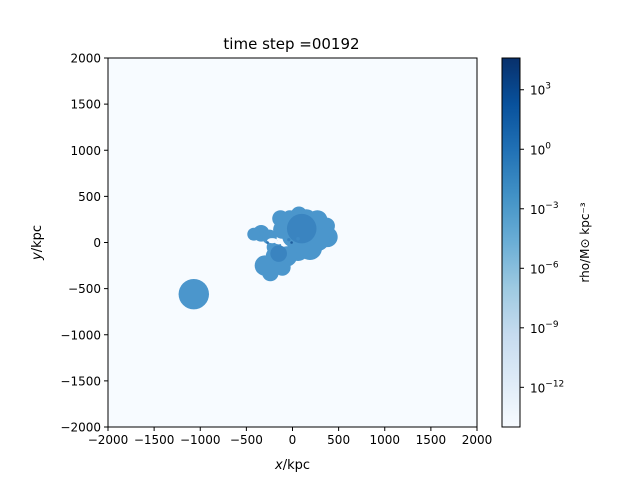 Image resolution: width=640 pixels, height=480 pixels. What do you see at coordinates (89, 197) in the screenshot?
I see `y-tick-label: 500` at bounding box center [89, 197].